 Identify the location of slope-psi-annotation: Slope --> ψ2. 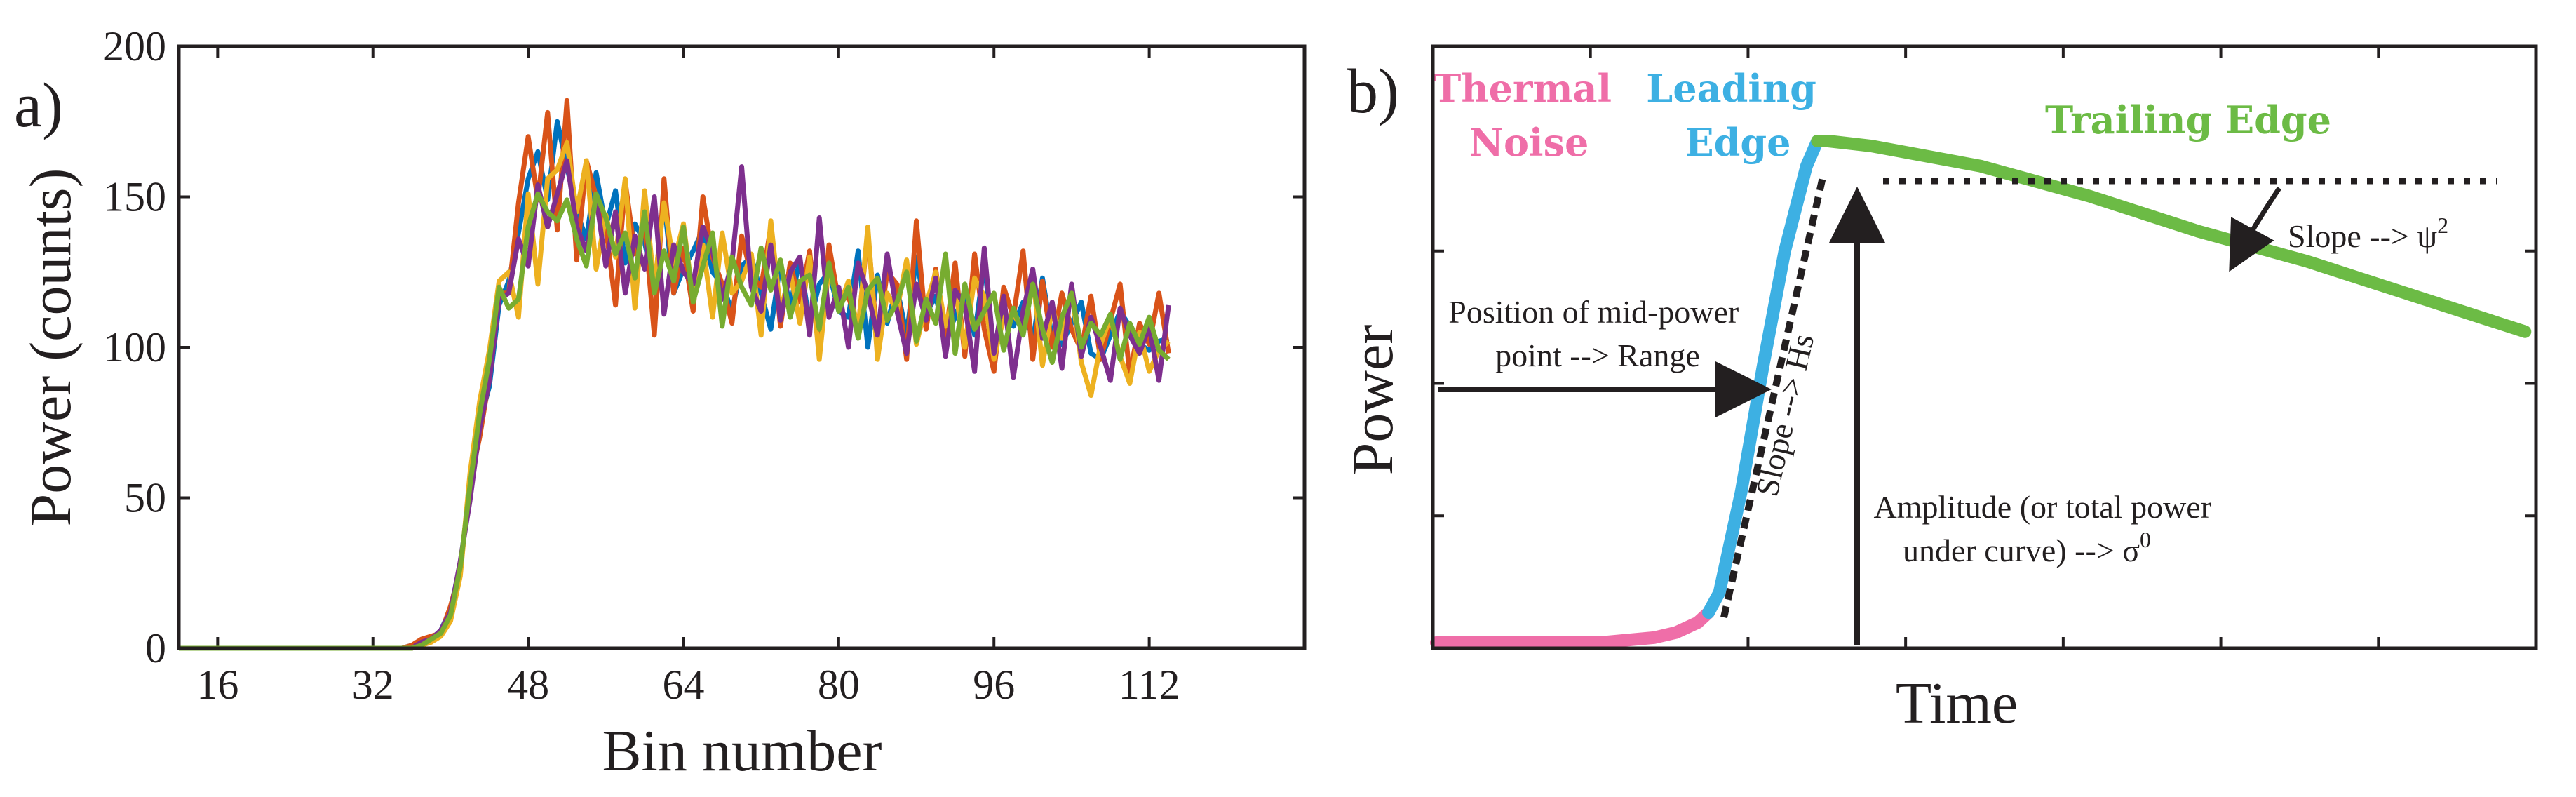
(2368, 233).